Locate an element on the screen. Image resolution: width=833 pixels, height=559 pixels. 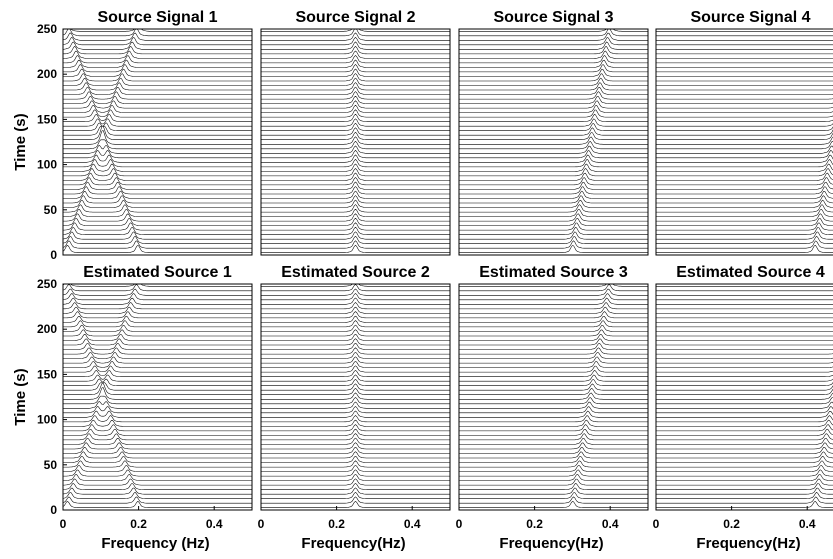
y-axis-label: Time (s) is located at coordinates (20, 141).